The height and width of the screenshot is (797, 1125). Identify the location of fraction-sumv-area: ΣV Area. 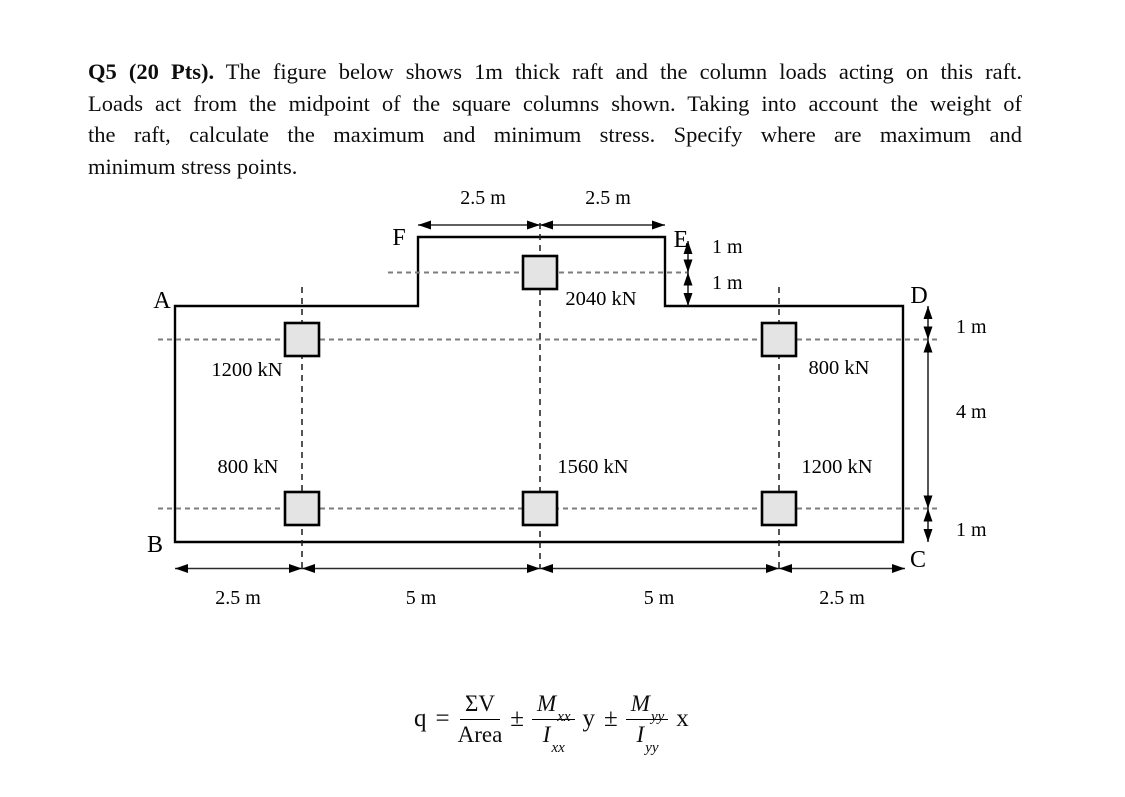
(480, 719).